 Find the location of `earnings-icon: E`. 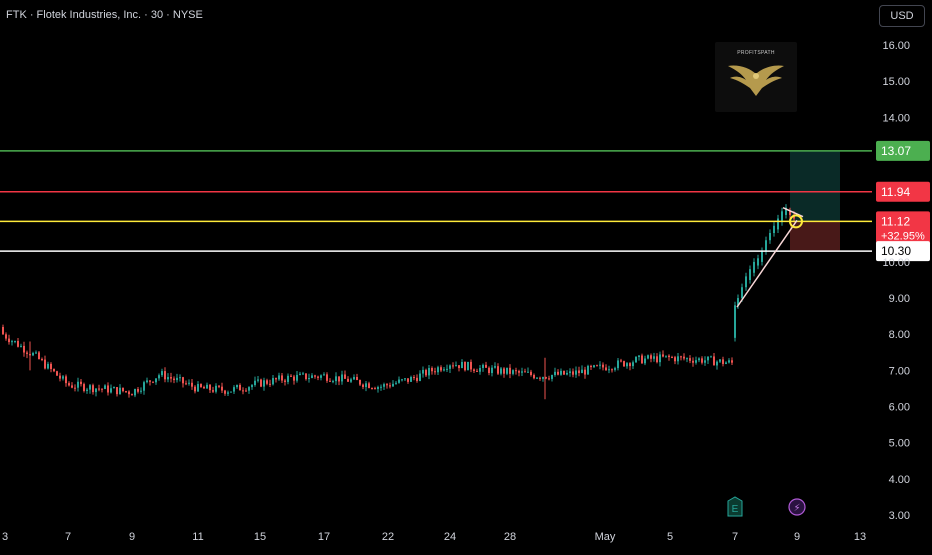

earnings-icon: E is located at coordinates (735, 506).